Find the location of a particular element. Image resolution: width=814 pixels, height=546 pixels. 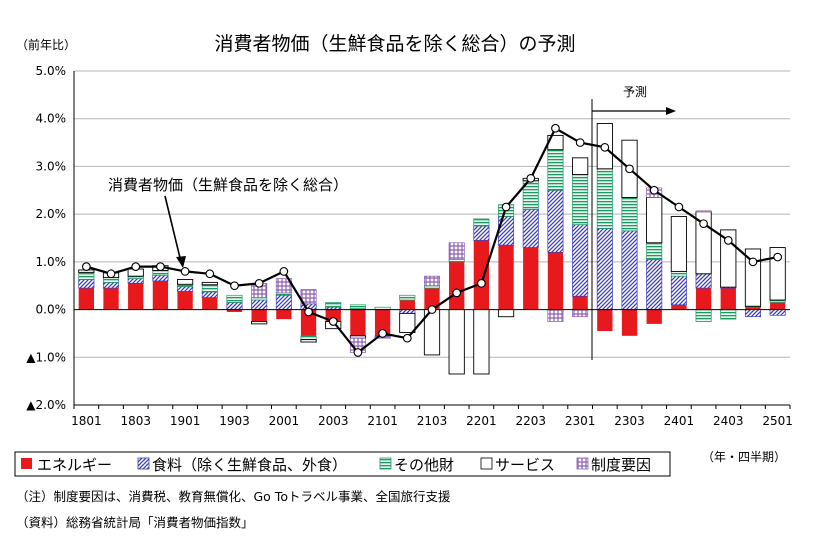

x-tick-label: 2303 is located at coordinates (629, 421).